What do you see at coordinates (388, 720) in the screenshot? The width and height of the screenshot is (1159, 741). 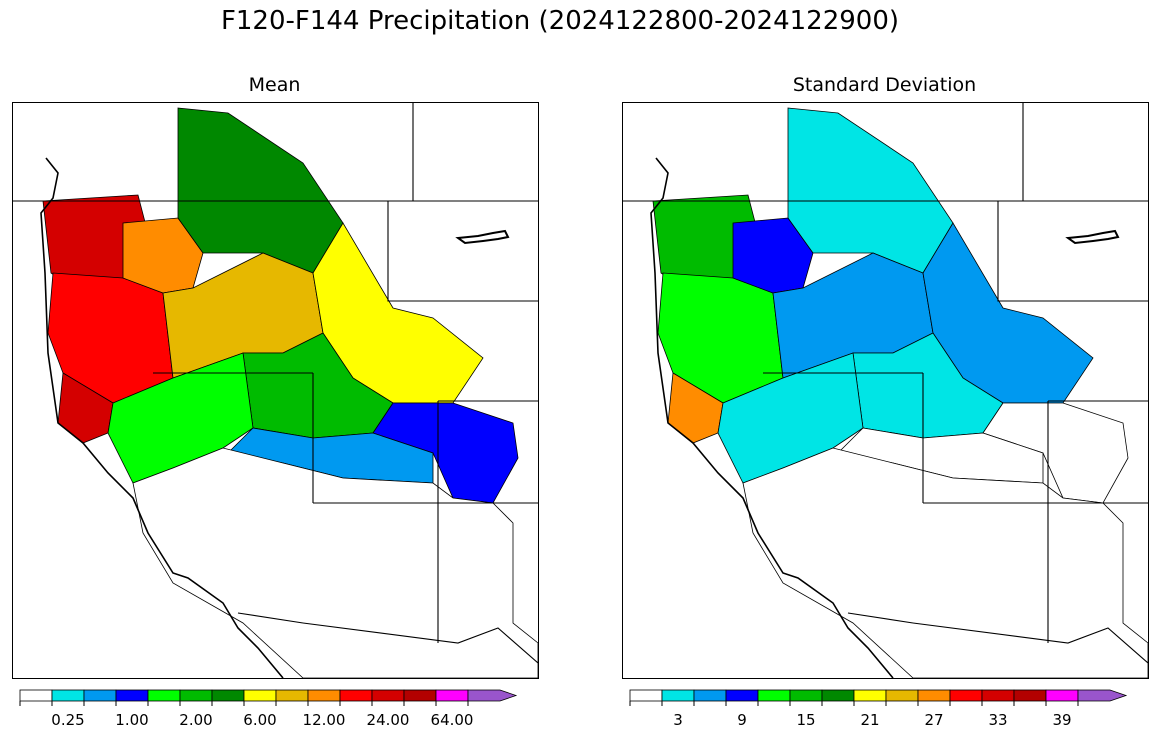 I see `colorbar-label: 24.00` at bounding box center [388, 720].